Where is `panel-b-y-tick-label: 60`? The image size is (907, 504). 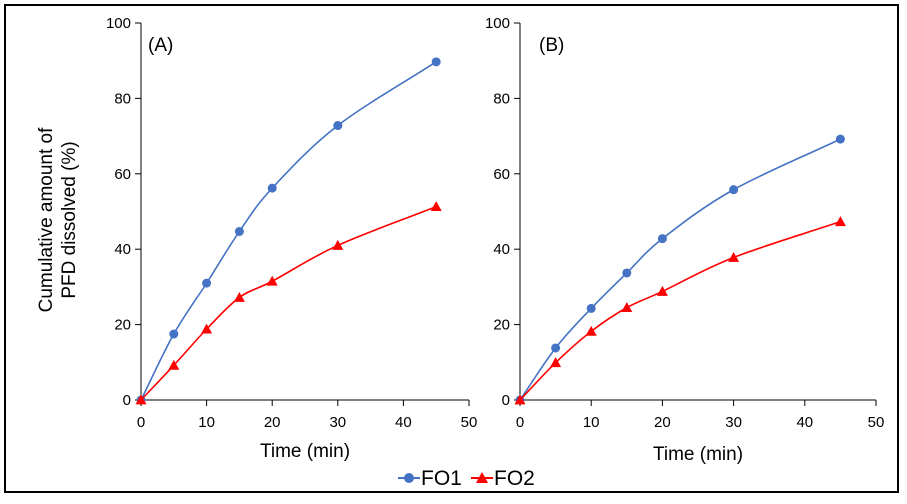 panel-b-y-tick-label: 60 is located at coordinates (501, 174).